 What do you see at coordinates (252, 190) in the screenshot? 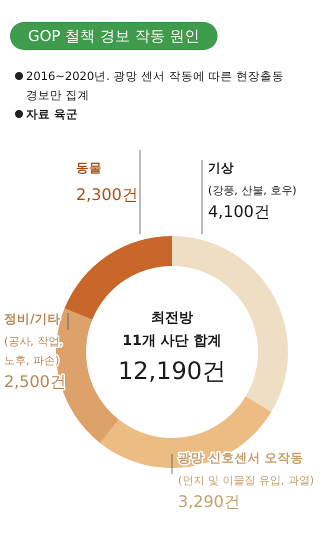
I see `text: (강풍, 산불, 호우)` at bounding box center [252, 190].